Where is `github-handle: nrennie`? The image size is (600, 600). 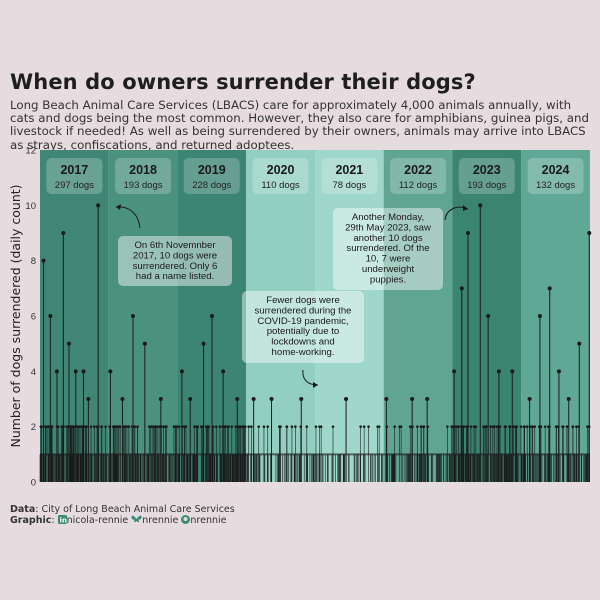 github-handle: nrennie is located at coordinates (208, 520).